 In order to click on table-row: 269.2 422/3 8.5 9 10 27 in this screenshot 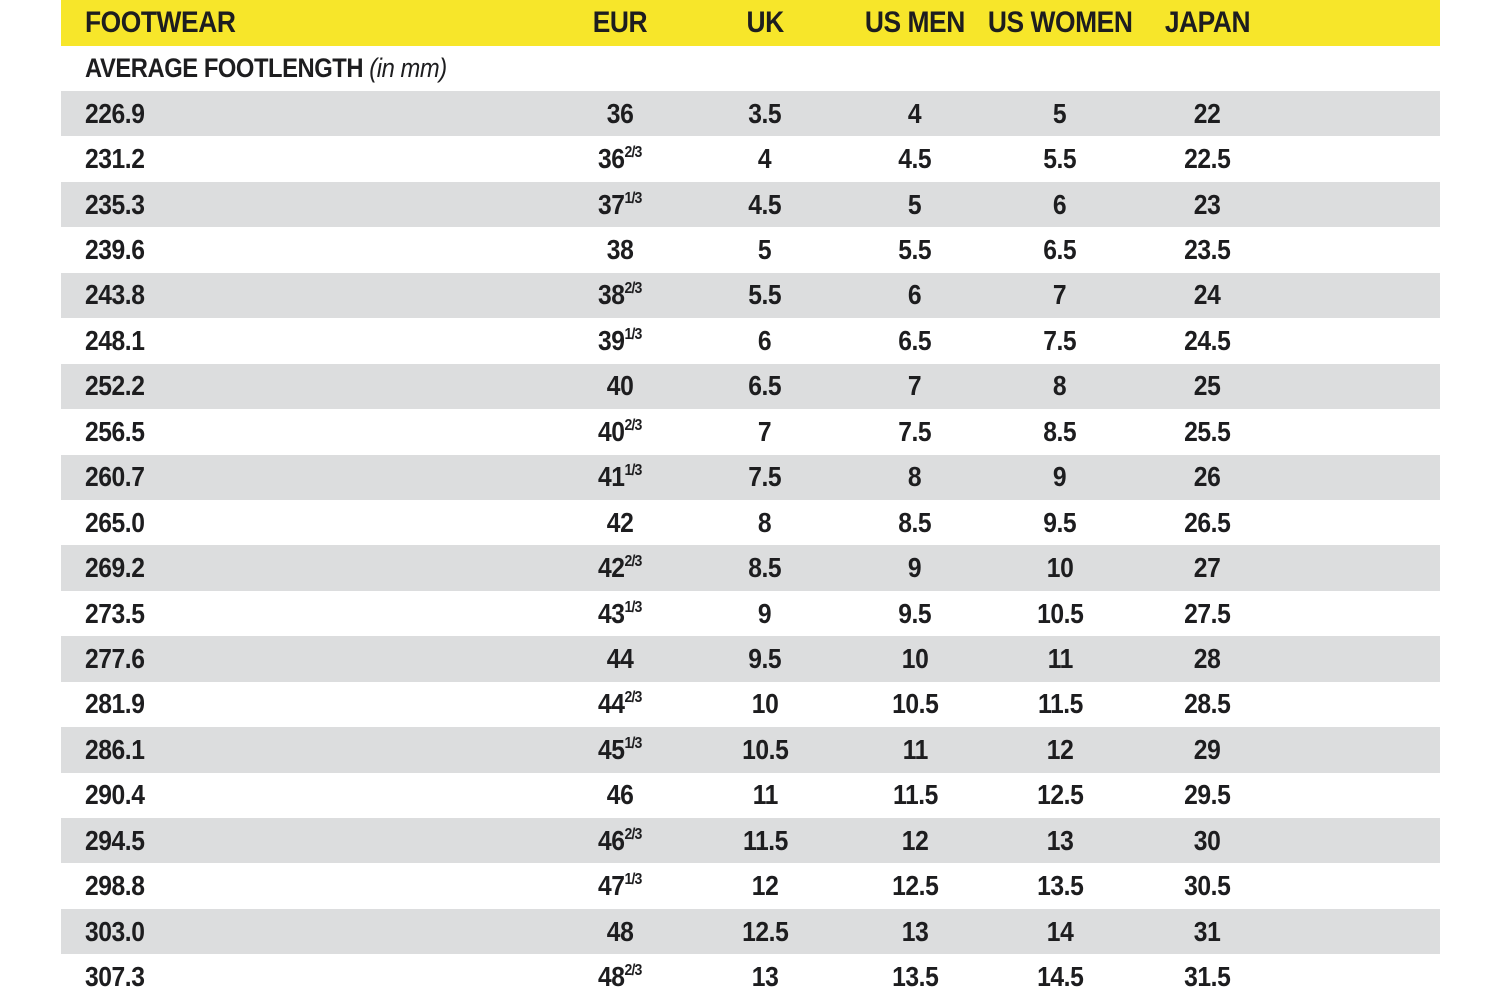, I will do `click(750, 568)`.